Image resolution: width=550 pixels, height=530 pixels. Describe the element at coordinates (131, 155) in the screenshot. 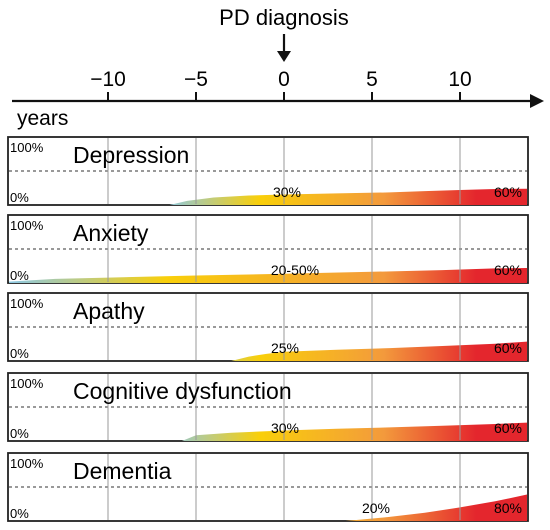

I see `symptom-title: Depression` at that location.